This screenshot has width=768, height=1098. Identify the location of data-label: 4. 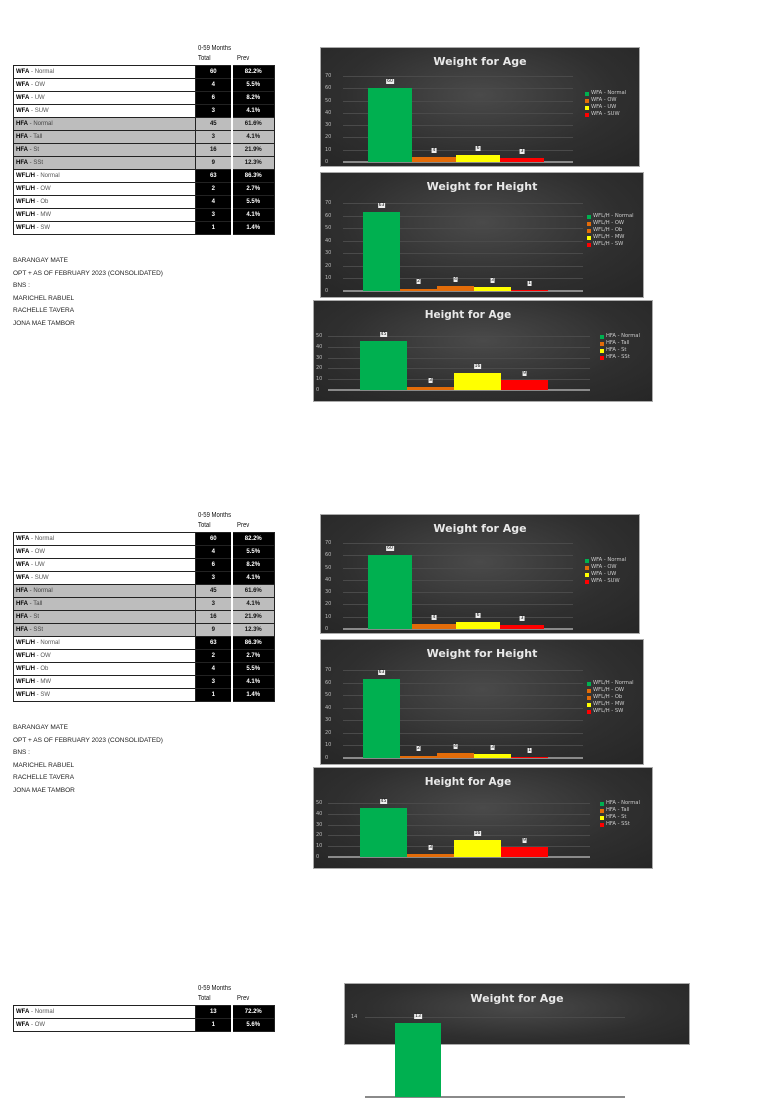
(455, 746).